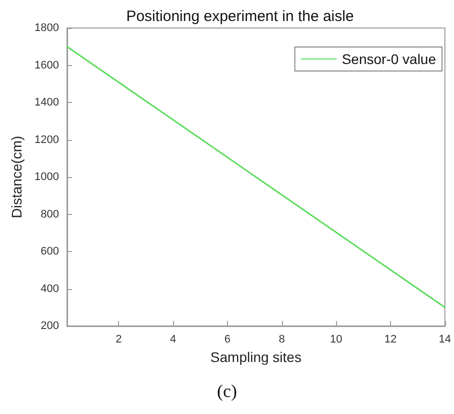 The height and width of the screenshot is (414, 454). I want to click on y-tick-label: 1600, so click(46, 65).